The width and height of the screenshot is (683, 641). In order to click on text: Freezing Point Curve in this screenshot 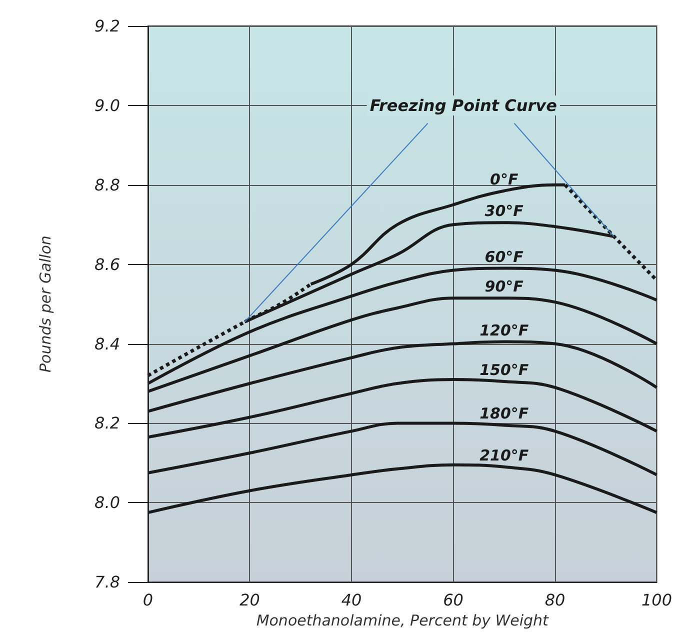, I will do `click(464, 105)`.